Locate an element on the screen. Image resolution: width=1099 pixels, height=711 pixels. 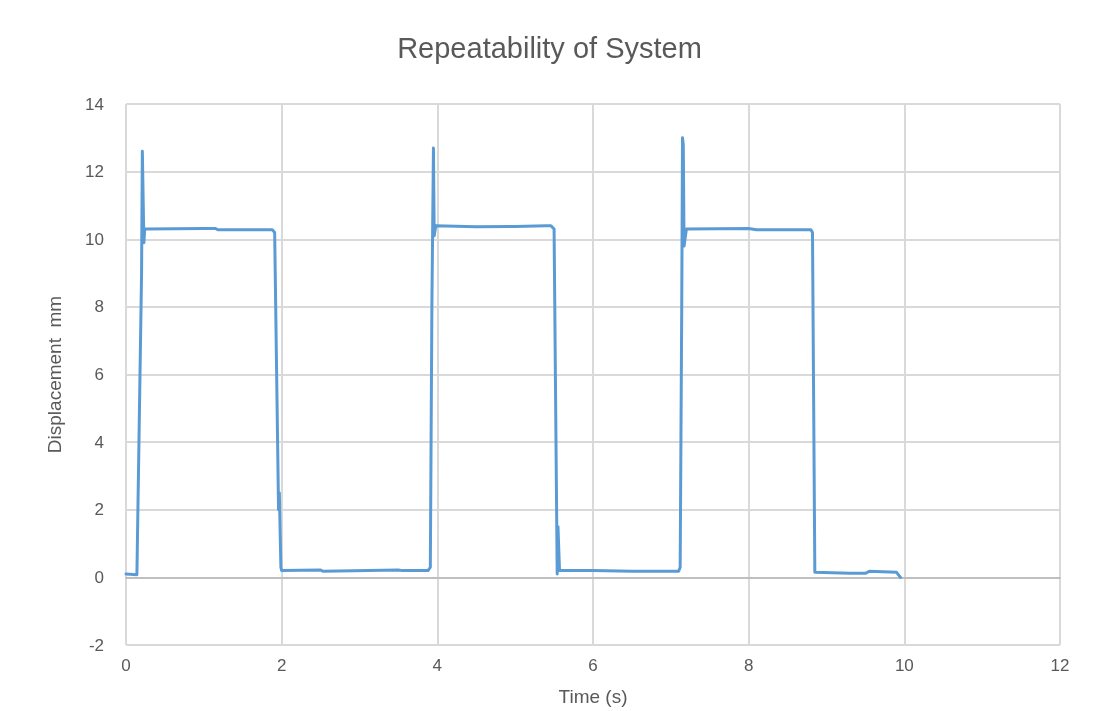
x-tick-label: 10 is located at coordinates (904, 665).